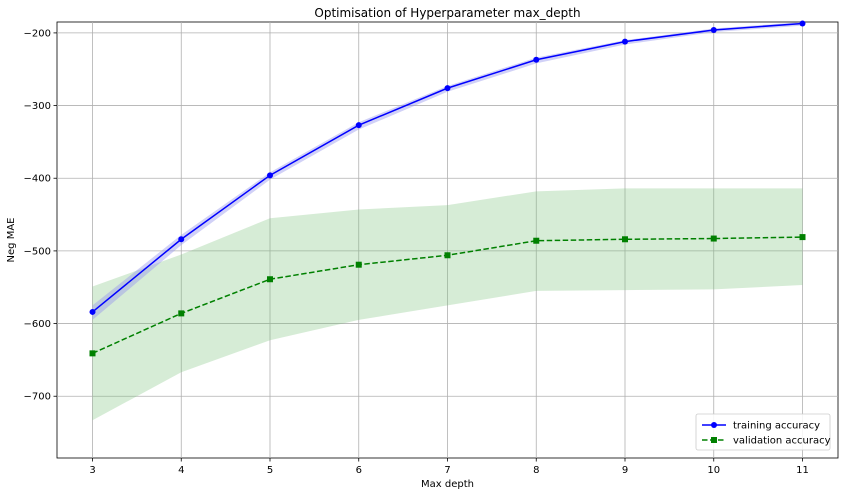 Image resolution: width=844 pixels, height=496 pixels. Describe the element at coordinates (11, 240) in the screenshot. I see `y-axis-label: Neg MAE` at that location.